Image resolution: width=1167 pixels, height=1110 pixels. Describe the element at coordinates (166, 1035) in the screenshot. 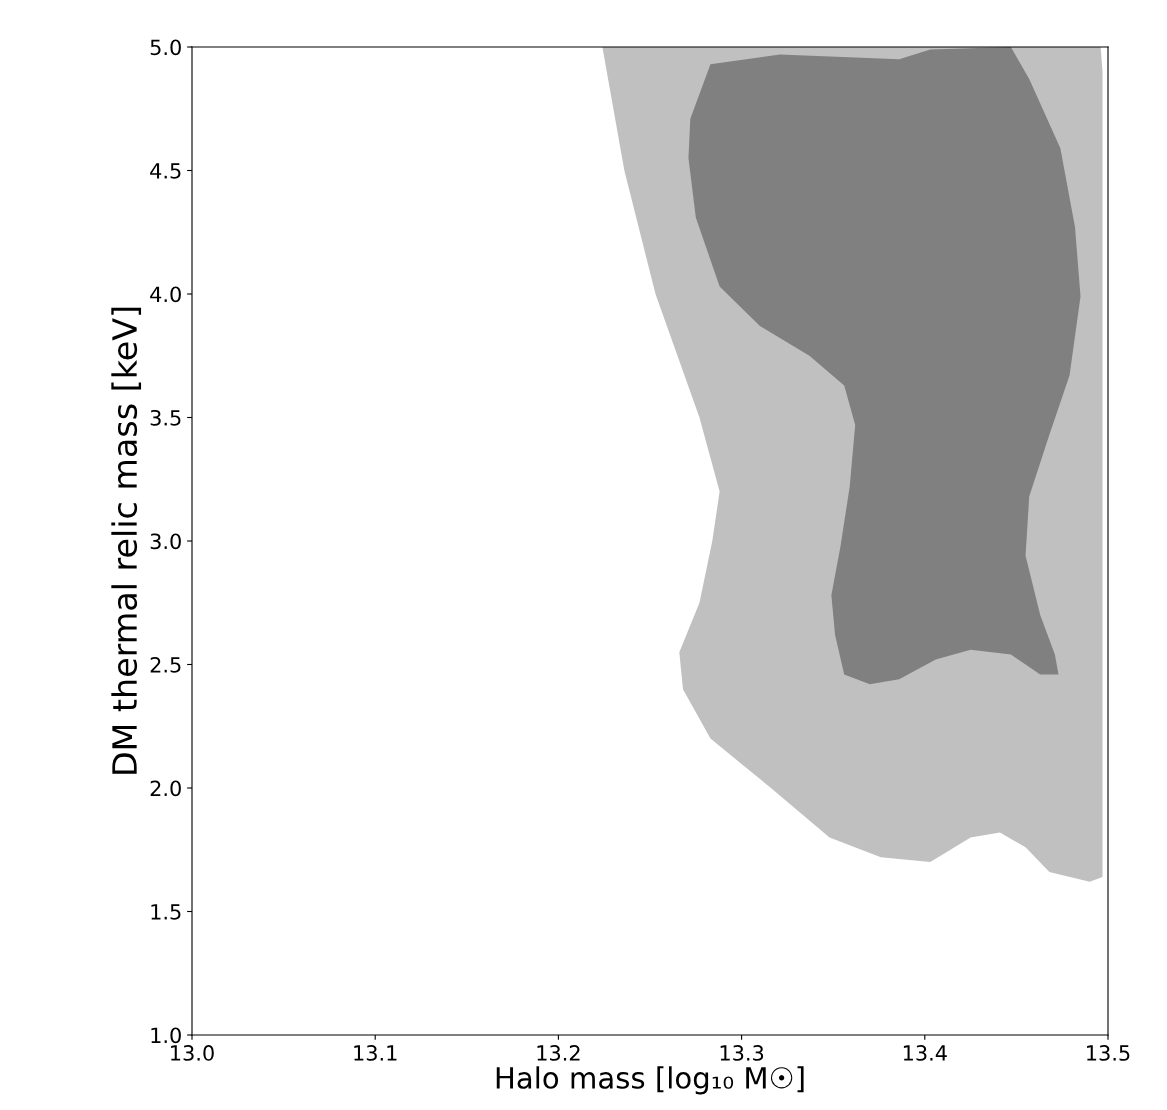

I see `y-tick-label: 1.0` at that location.